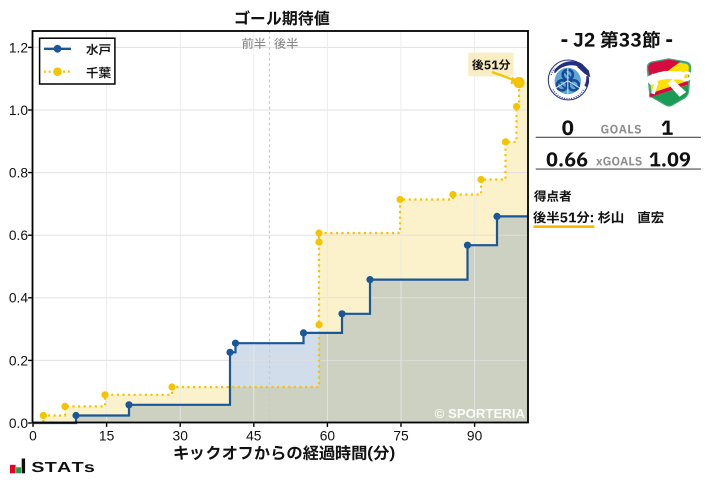 The image size is (707, 484). Describe the element at coordinates (33, 436) in the screenshot. I see `svg-text: 0` at that location.